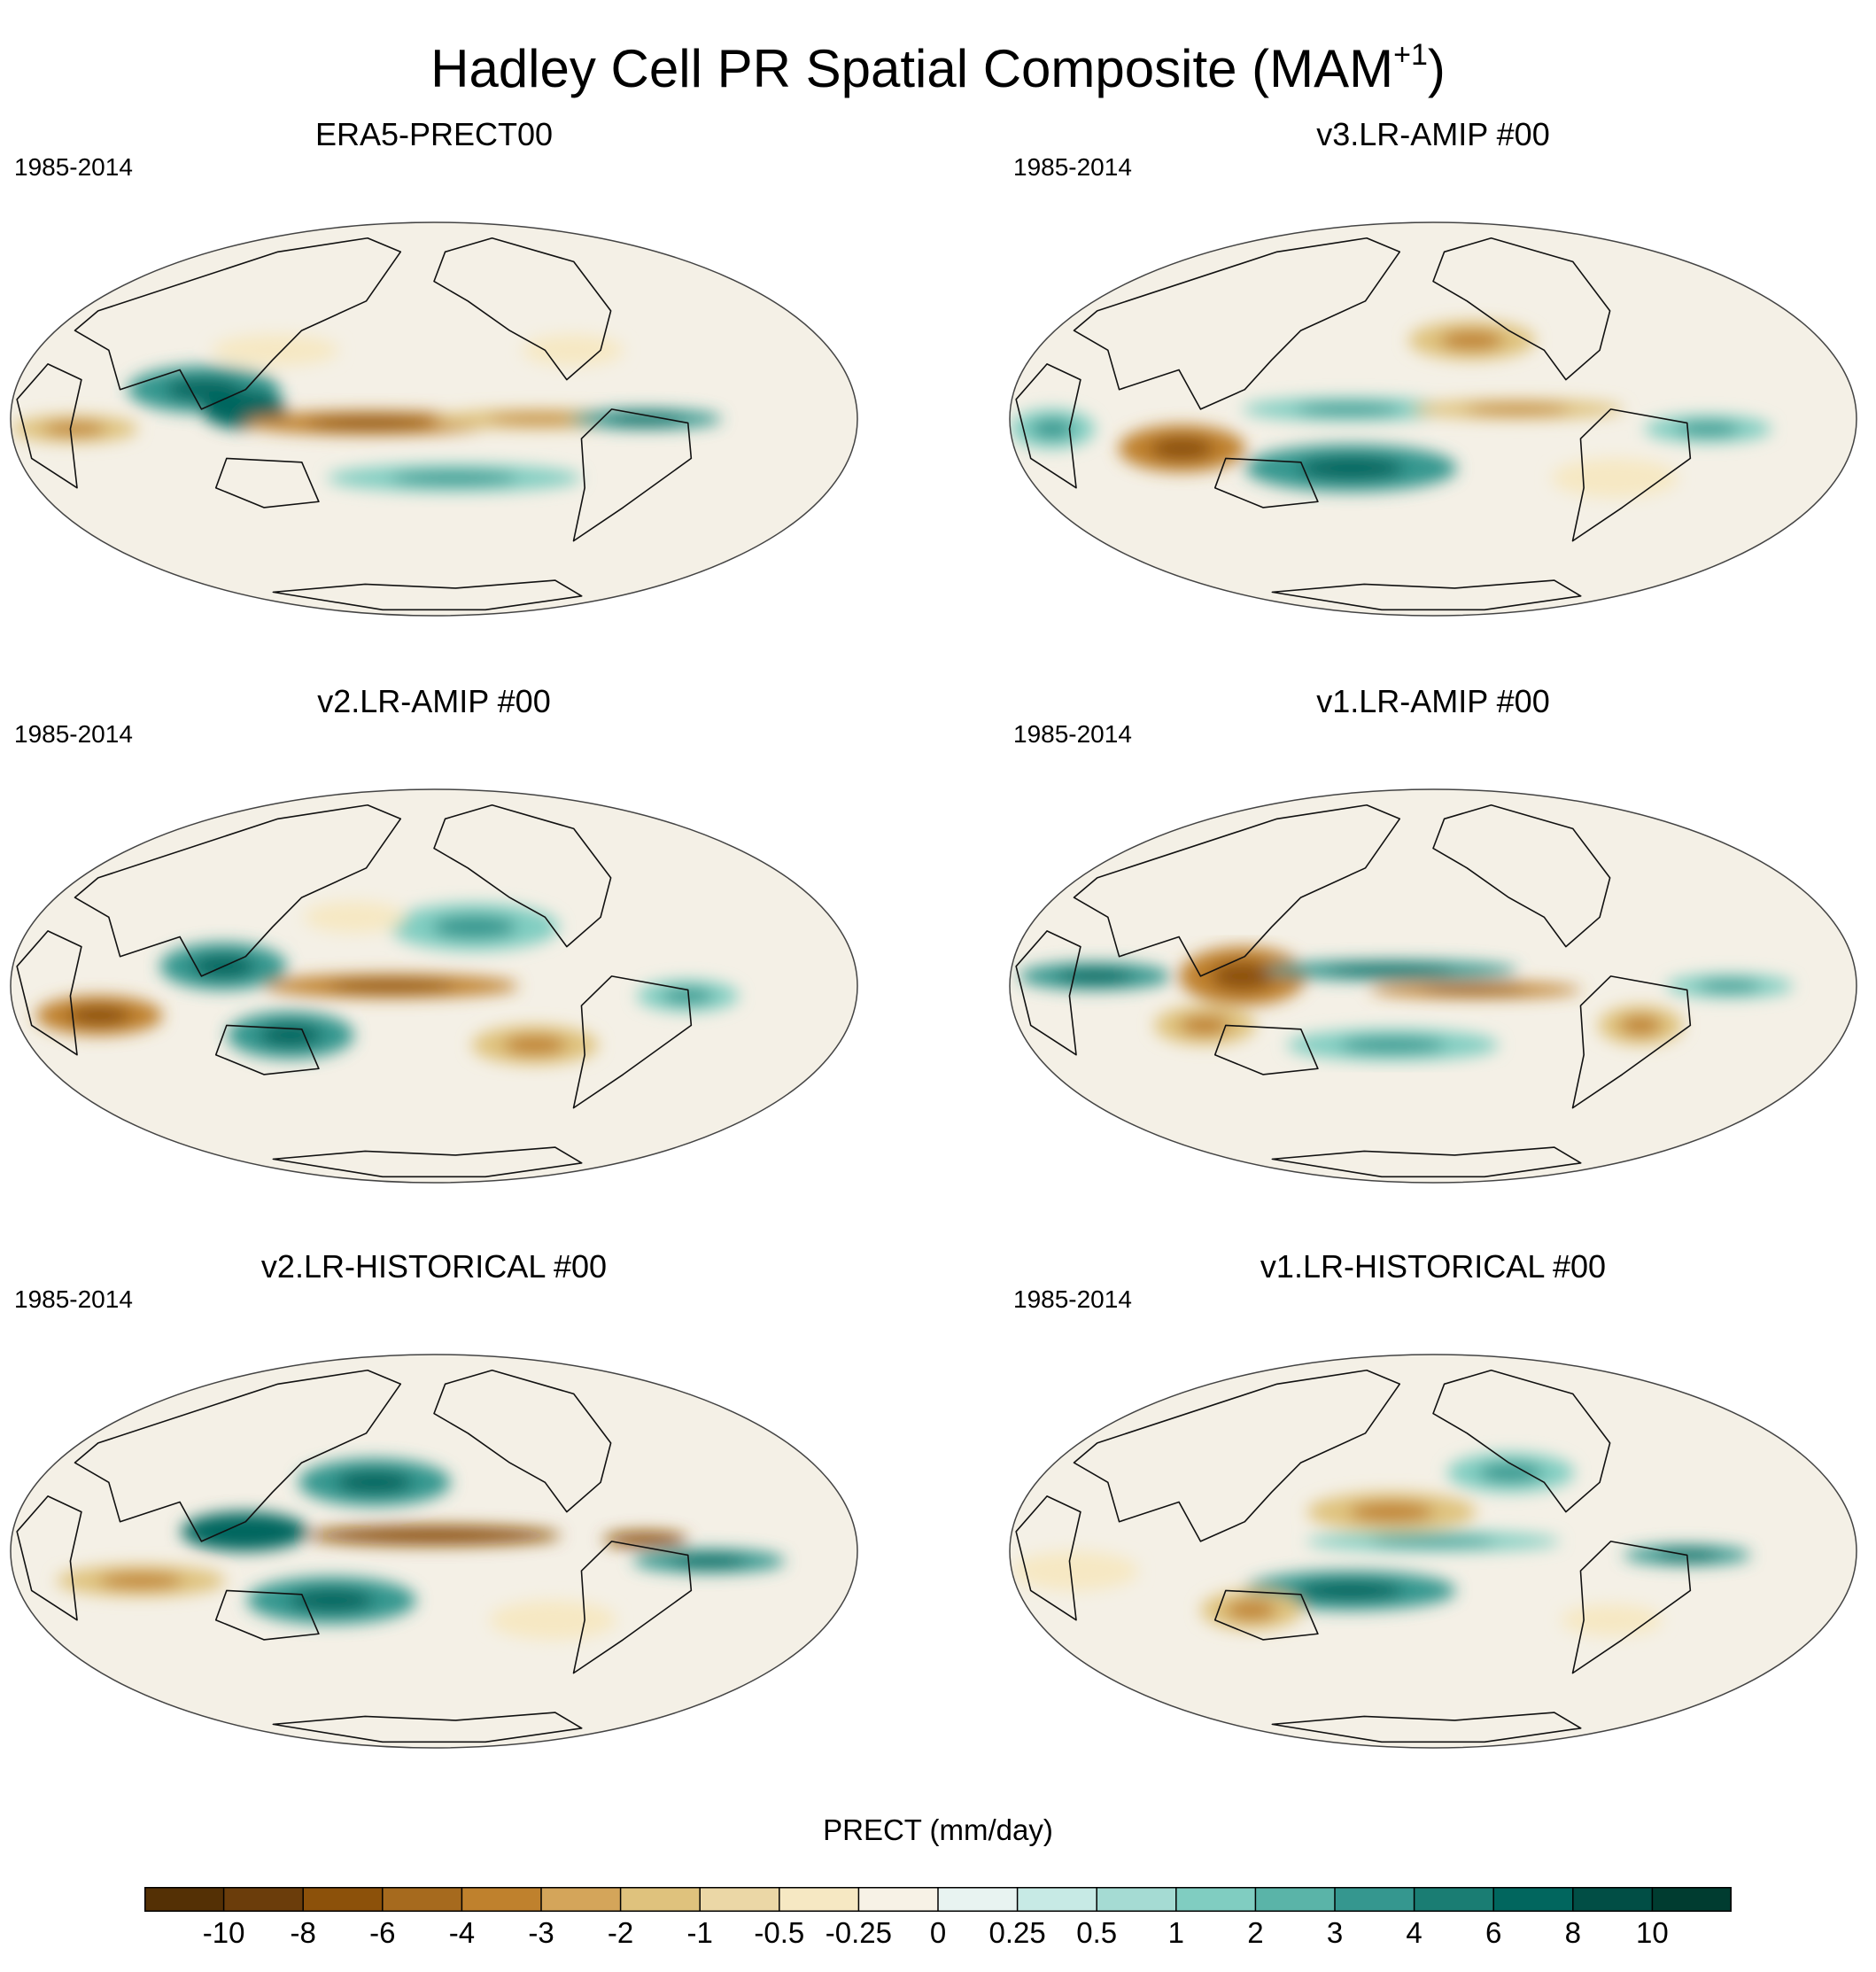 Image resolution: width=1876 pixels, height=1972 pixels. What do you see at coordinates (1433, 134) in the screenshot?
I see `panel-title: v3.LR-AMIP #00` at bounding box center [1433, 134].